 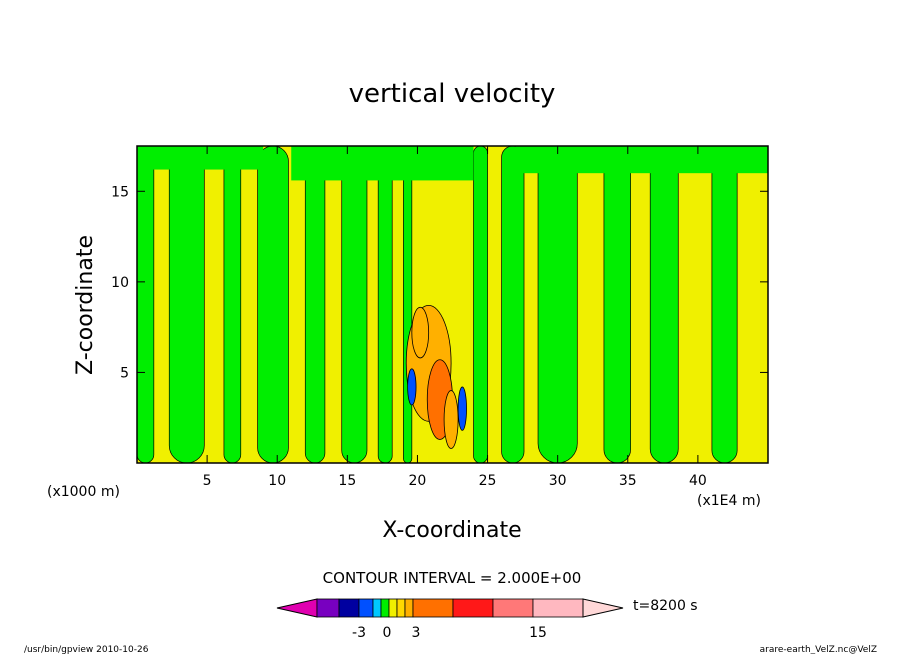 I want to click on colorbar-tick-labels: -3 0 3 15, so click(x=449, y=633).